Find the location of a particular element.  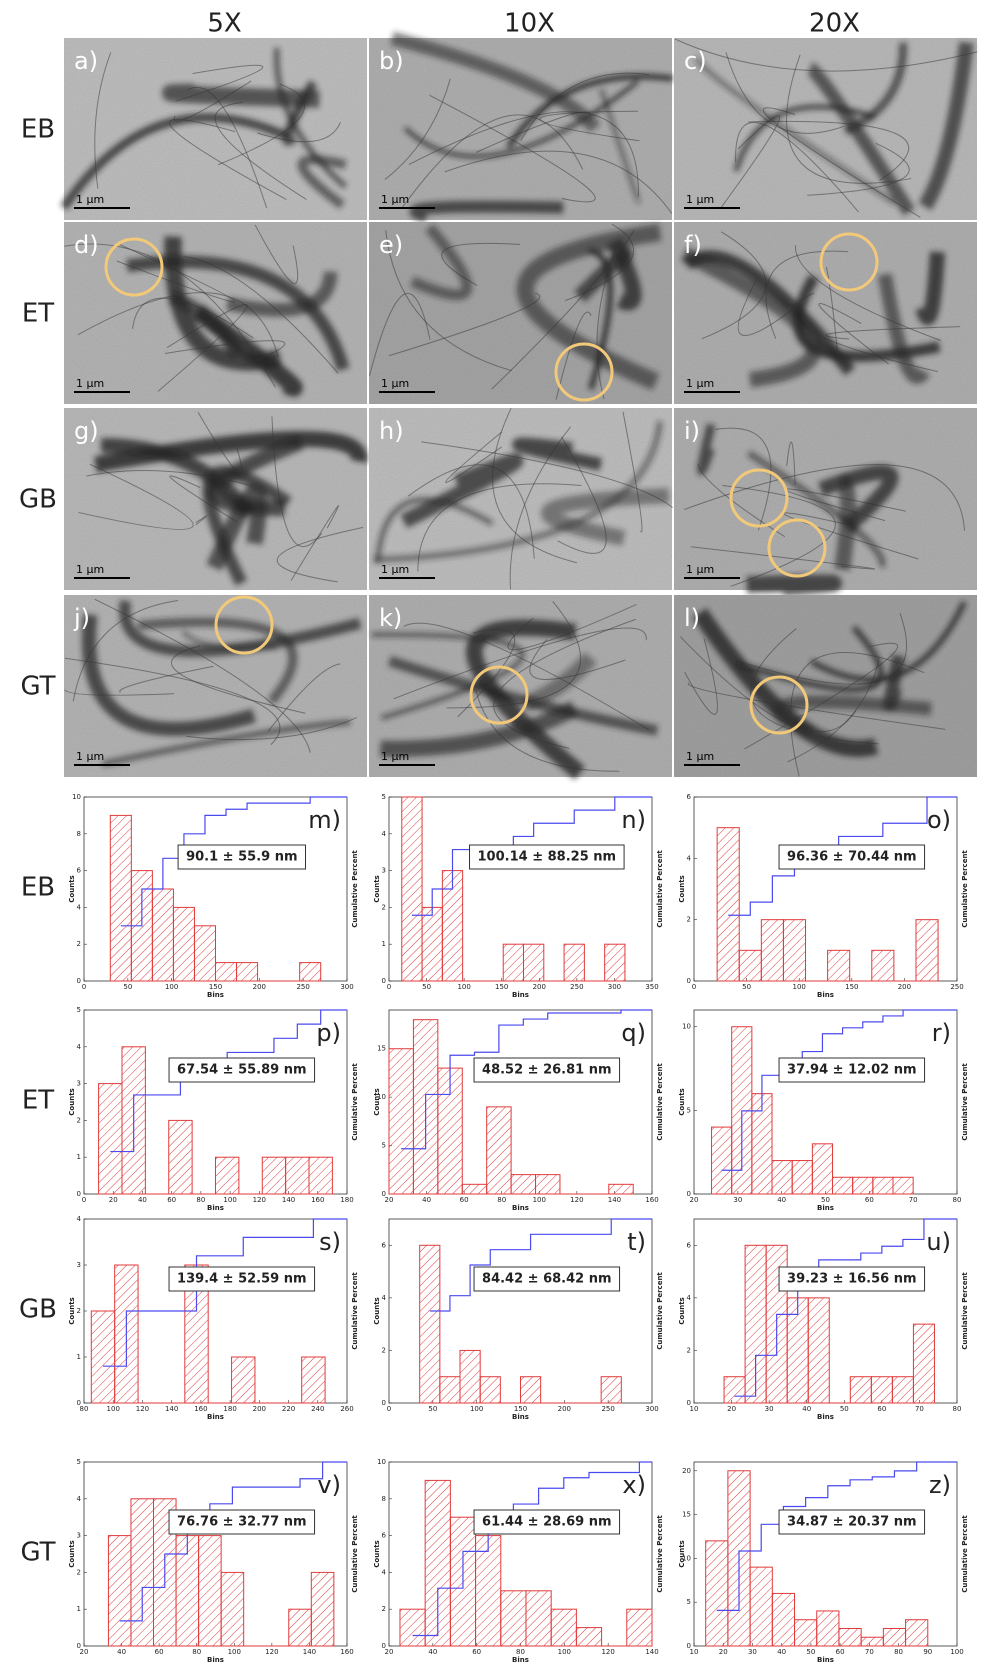

x-tick-label: 10 is located at coordinates (694, 1409).